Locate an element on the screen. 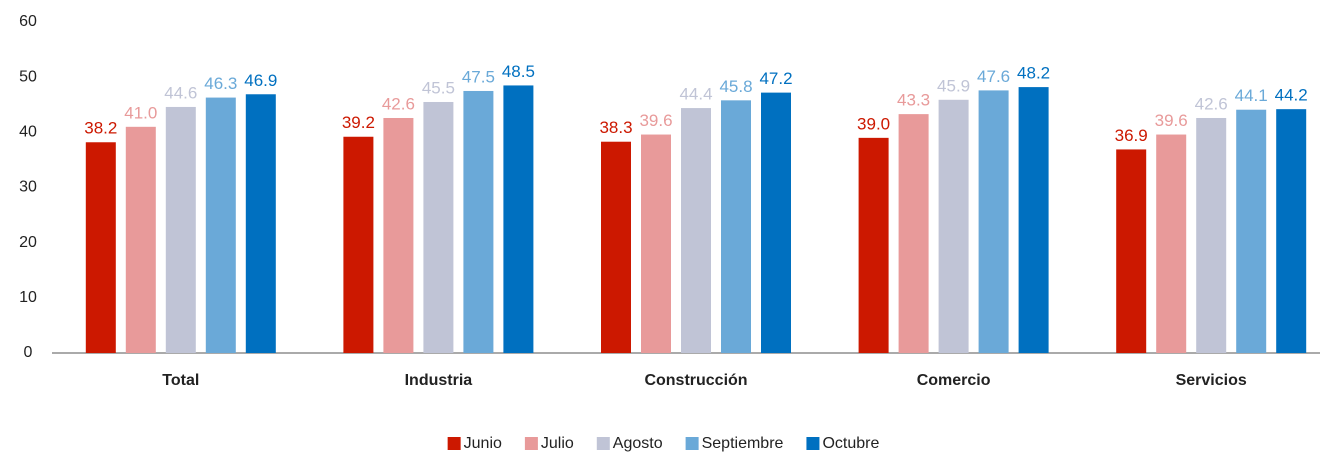 This screenshot has height=454, width=1327. x-tick-label: Servicios is located at coordinates (1211, 380).